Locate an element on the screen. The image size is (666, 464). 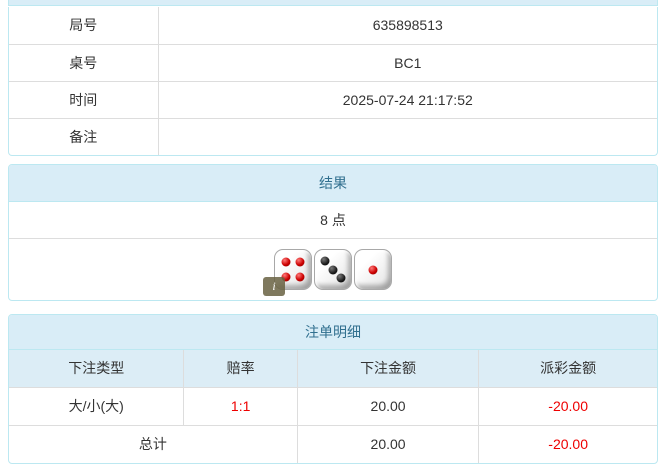
bet-payout: -20.00 is located at coordinates (568, 406).